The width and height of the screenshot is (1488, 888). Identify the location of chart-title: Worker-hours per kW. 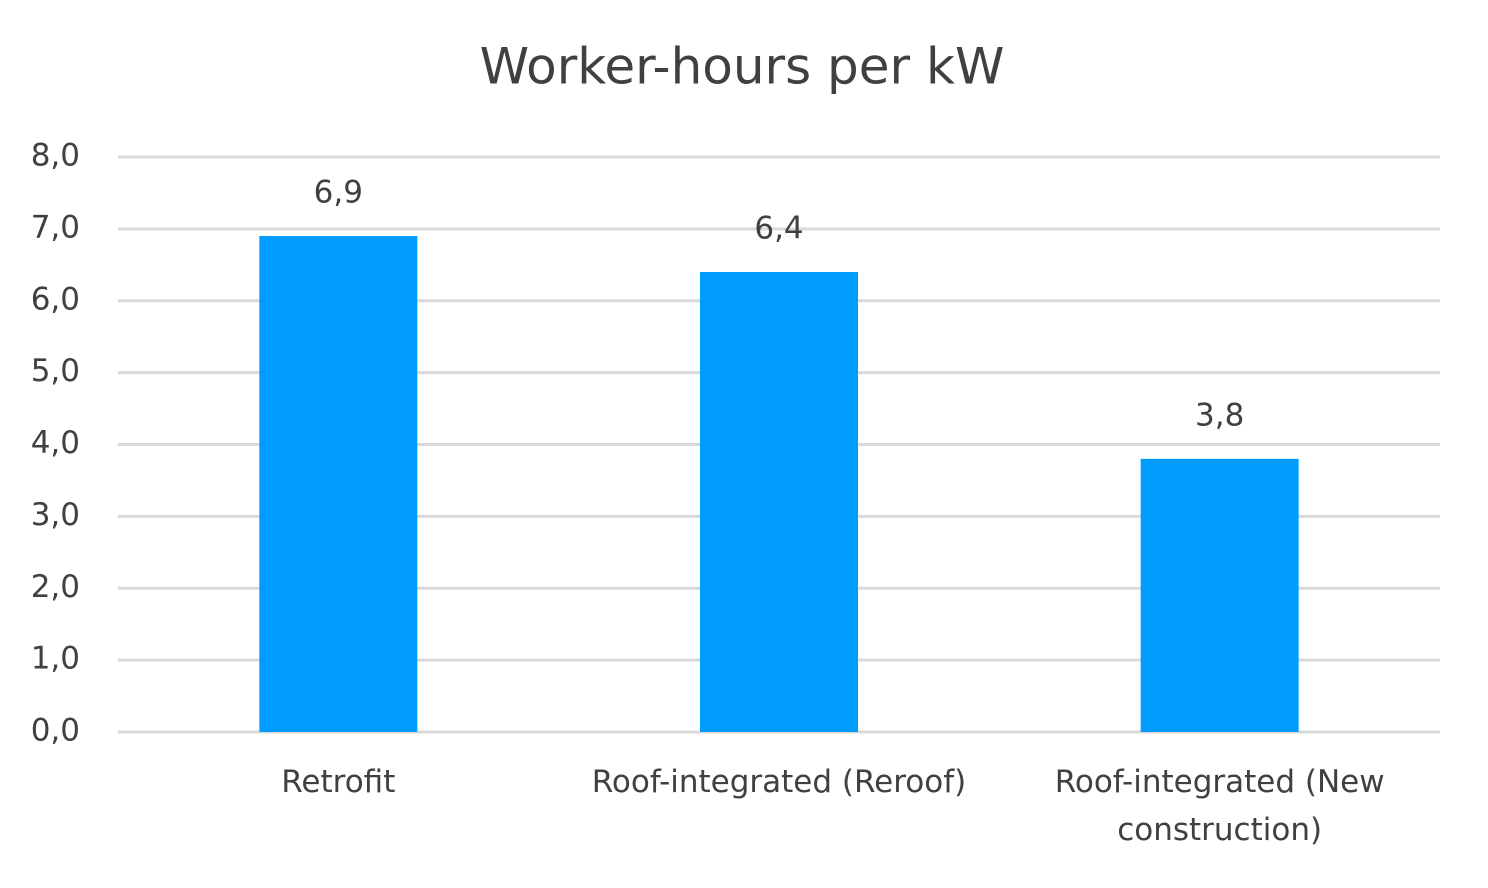
(742, 67).